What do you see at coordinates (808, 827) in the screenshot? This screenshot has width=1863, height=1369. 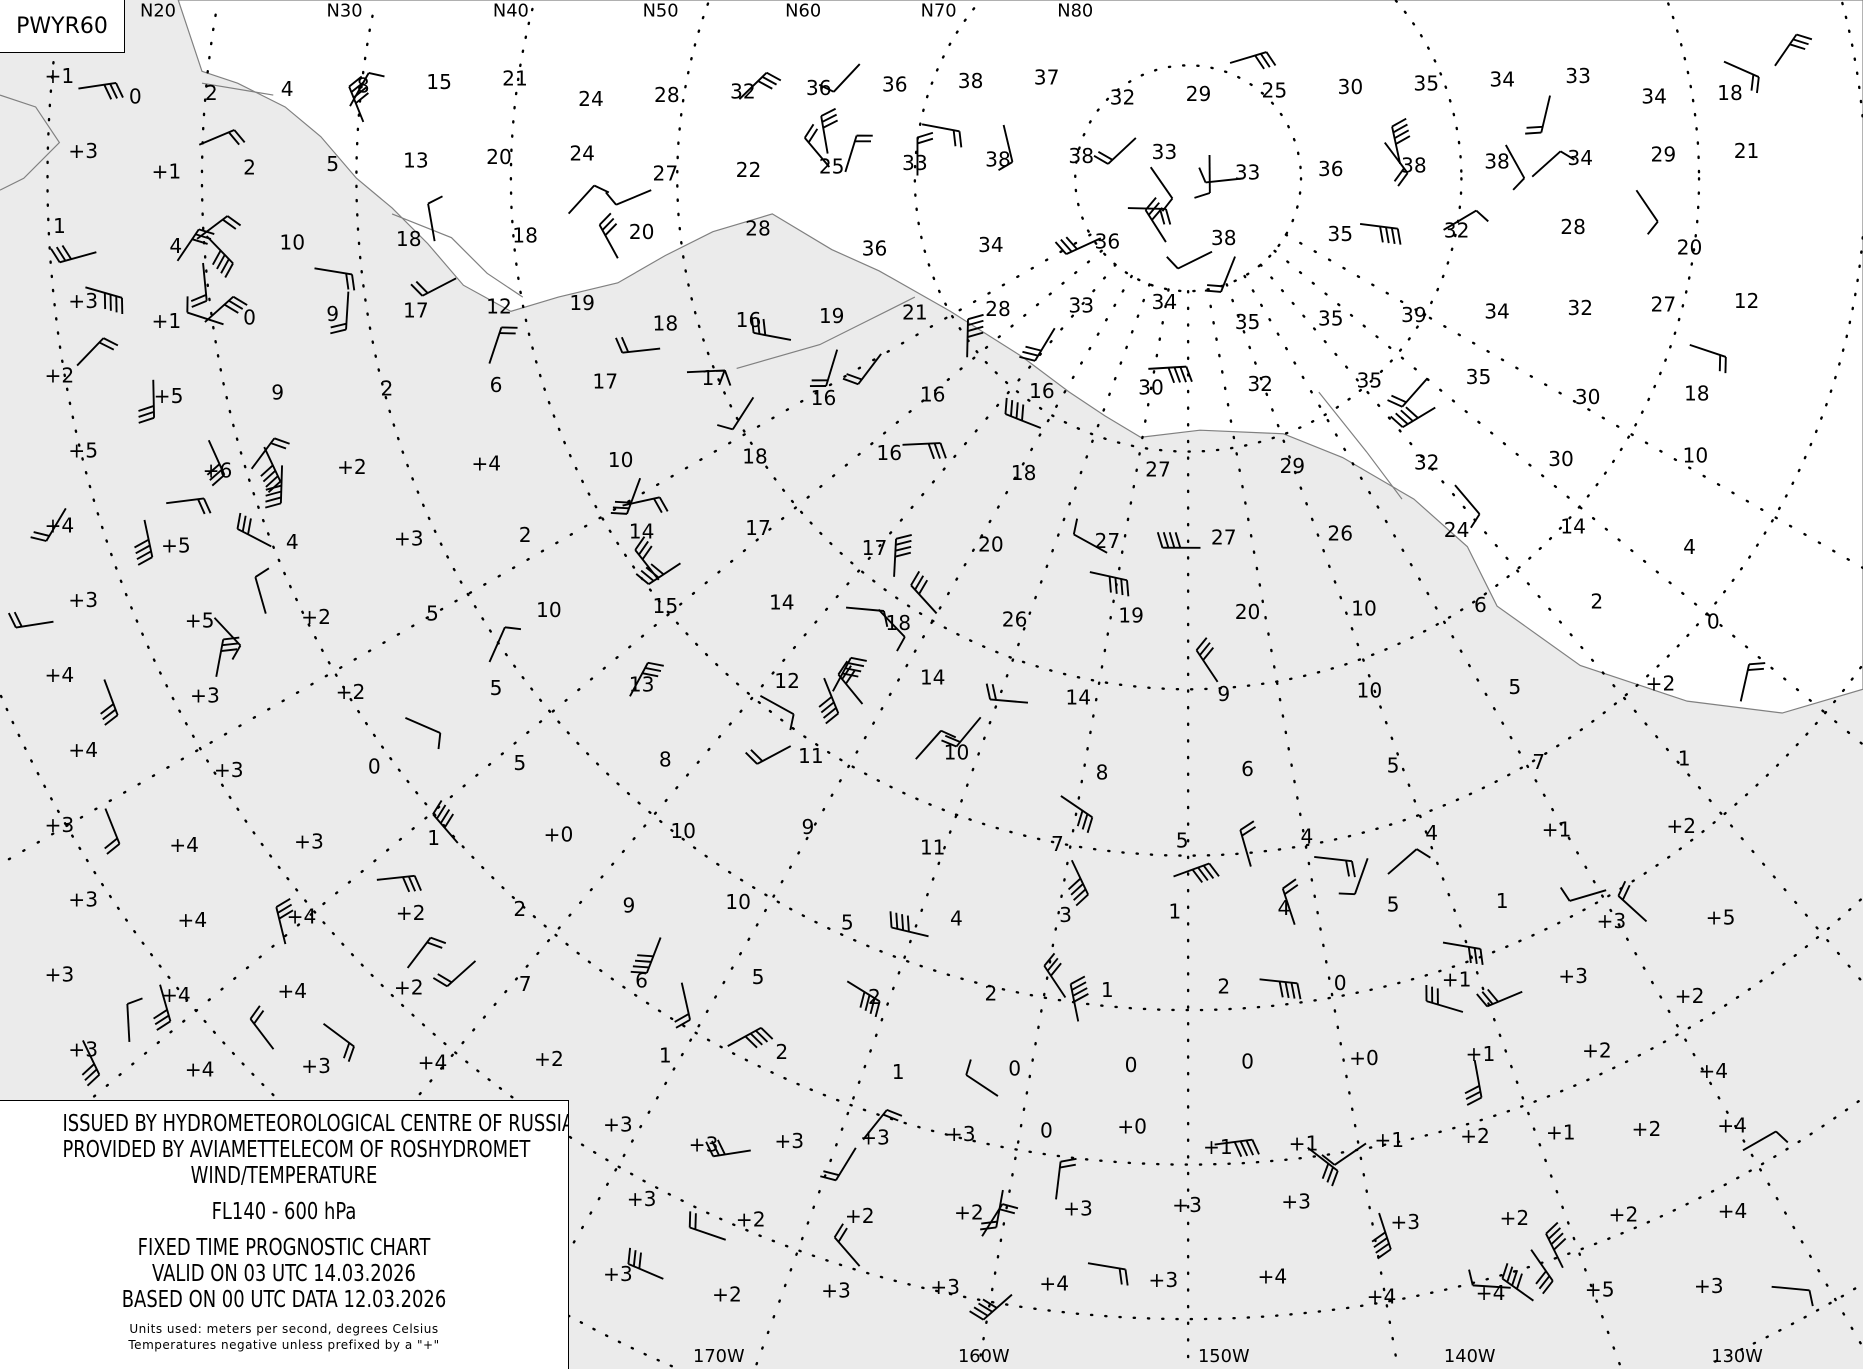 I see `temperature-label: 9` at bounding box center [808, 827].